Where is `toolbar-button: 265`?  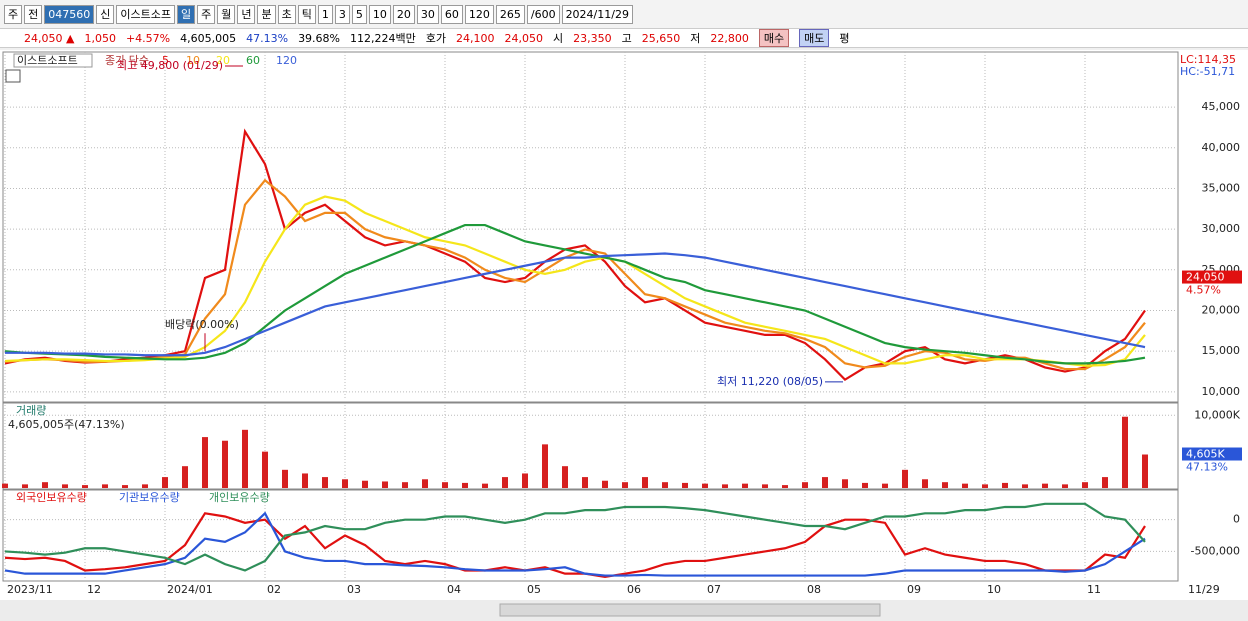
toolbar-button: 265 is located at coordinates (510, 14).